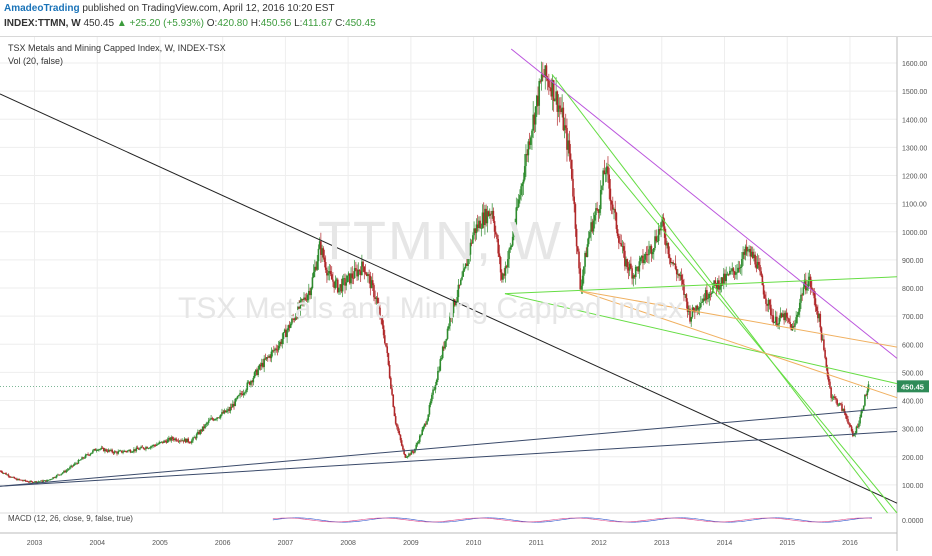 The height and width of the screenshot is (556, 932). What do you see at coordinates (160, 543) in the screenshot?
I see `x-tick-label: 2005` at bounding box center [160, 543].